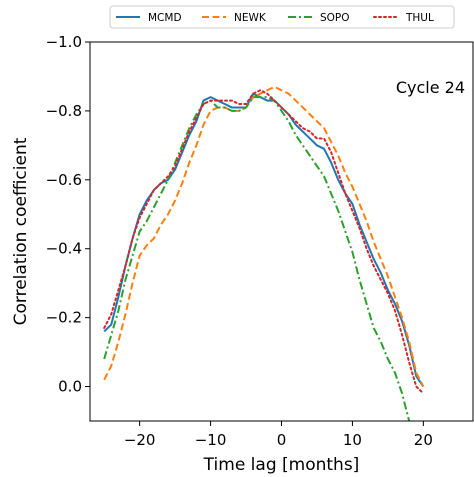 The height and width of the screenshot is (477, 474). Describe the element at coordinates (68, 214) in the screenshot. I see `y-axis: −1.0 −0.8 −0.6 −0.4 −0.2 0.0` at that location.